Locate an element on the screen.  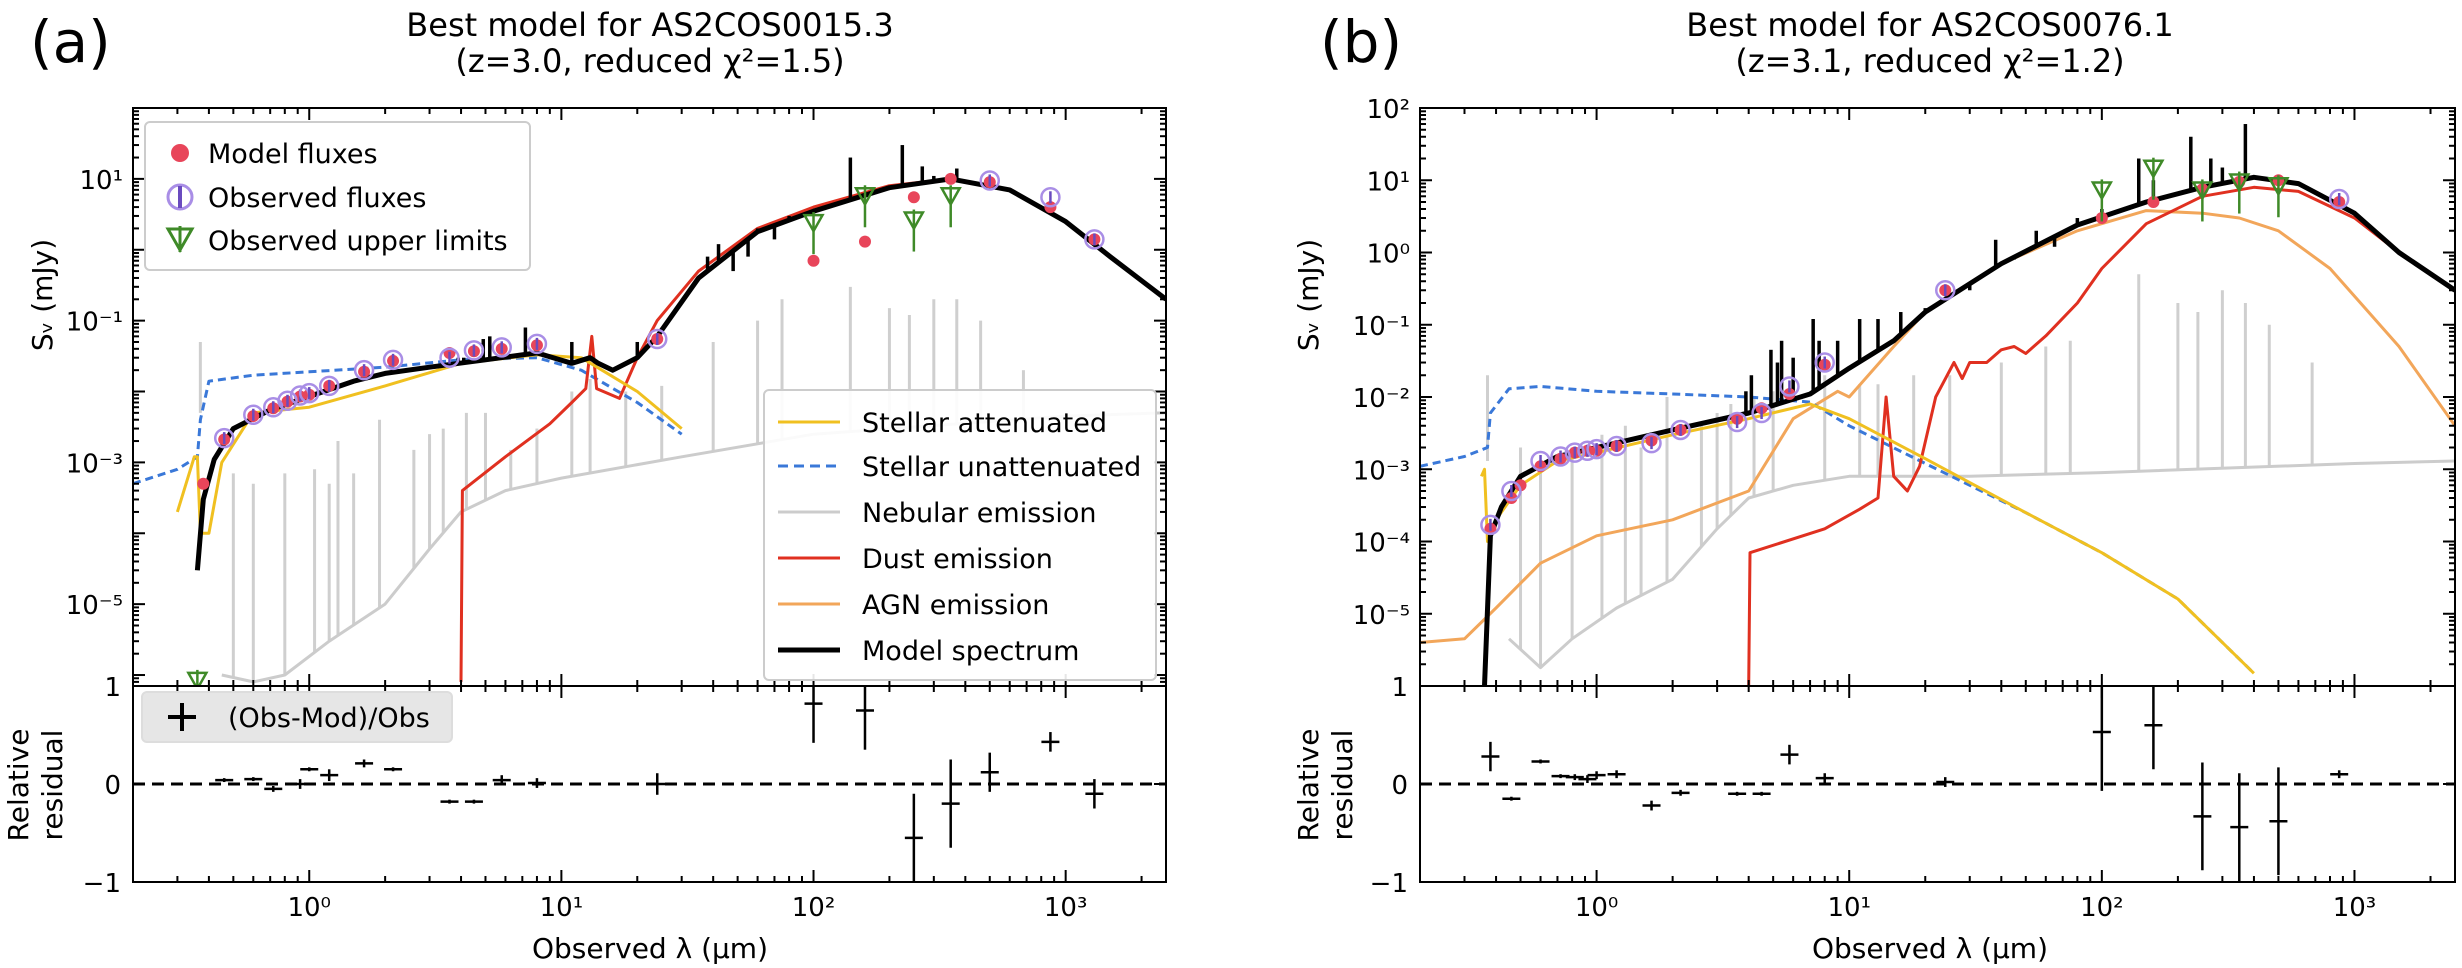
panel-b-xlabel: Observed λ (μm) is located at coordinates (1930, 948).